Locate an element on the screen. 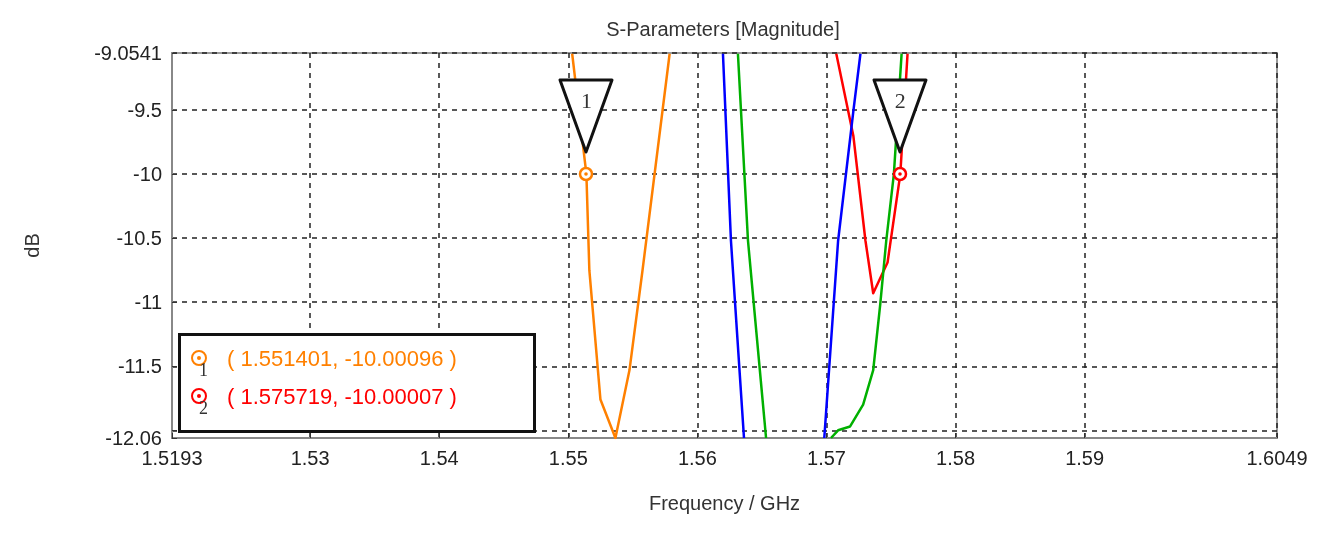  x-tick-label: 1.6049 is located at coordinates (1277, 458).